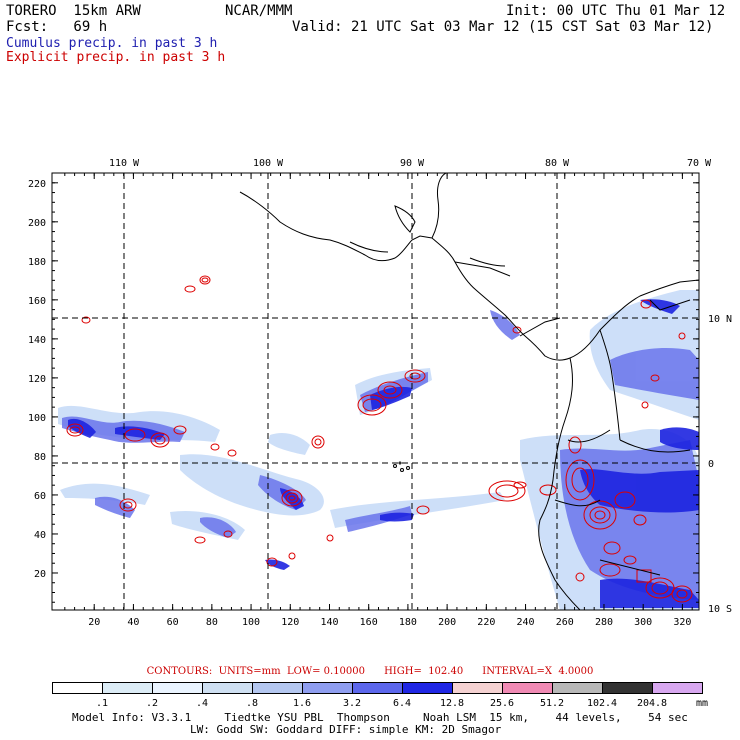  What do you see at coordinates (711, 464) in the screenshot?
I see `lat-label: 0` at bounding box center [711, 464].